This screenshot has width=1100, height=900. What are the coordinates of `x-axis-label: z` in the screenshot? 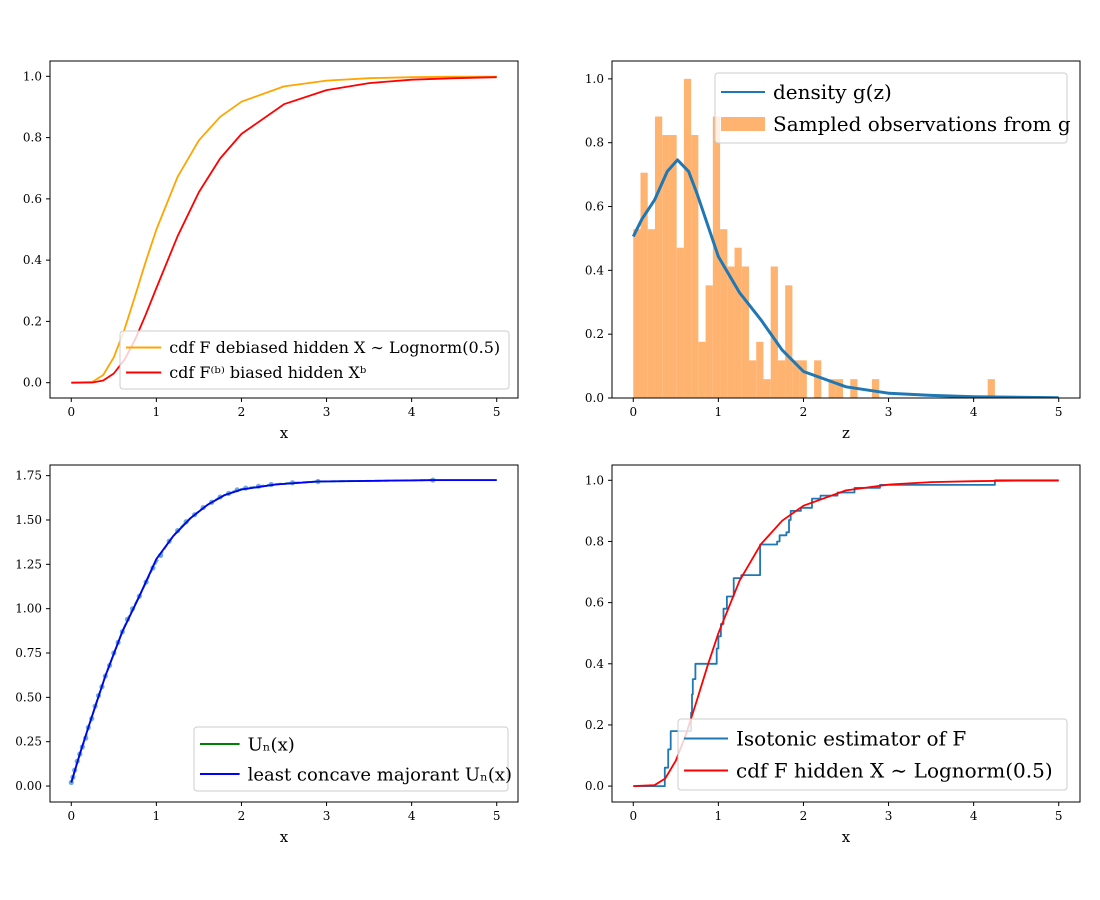 It's located at (846, 433).